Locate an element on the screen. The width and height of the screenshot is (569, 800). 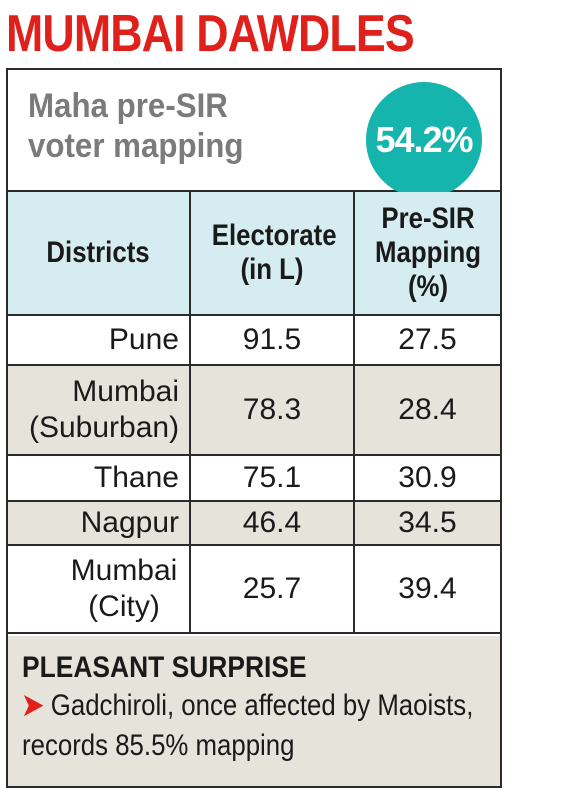
table-row: Pune 91.5 27.5 is located at coordinates (254, 340).